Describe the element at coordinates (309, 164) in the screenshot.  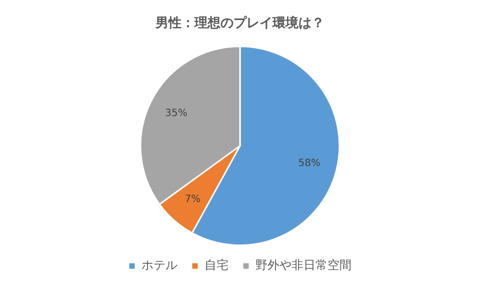
I see `data-label: 58%` at that location.